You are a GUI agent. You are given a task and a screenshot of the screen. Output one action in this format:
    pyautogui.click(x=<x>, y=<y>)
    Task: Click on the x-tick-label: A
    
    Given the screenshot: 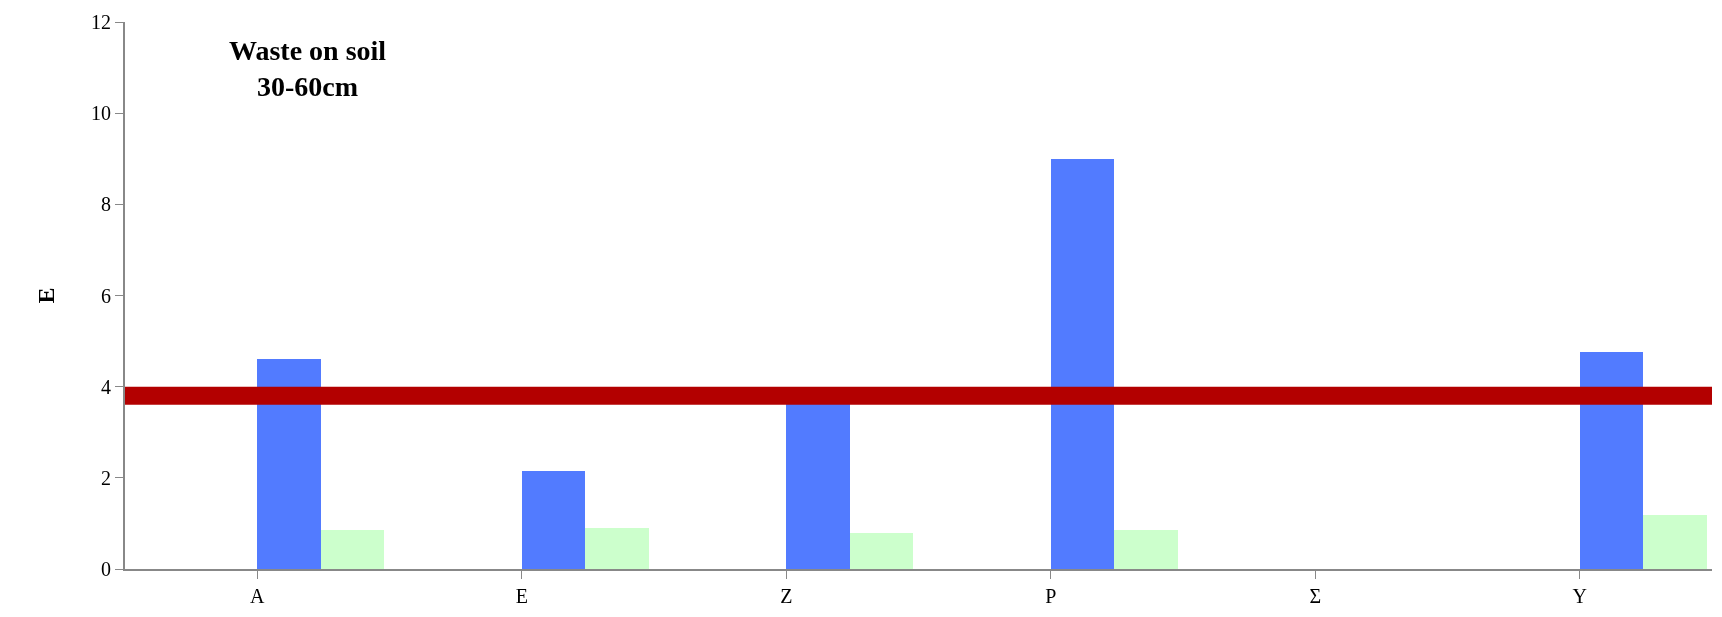 What is the action you would take?
    pyautogui.click(x=258, y=596)
    